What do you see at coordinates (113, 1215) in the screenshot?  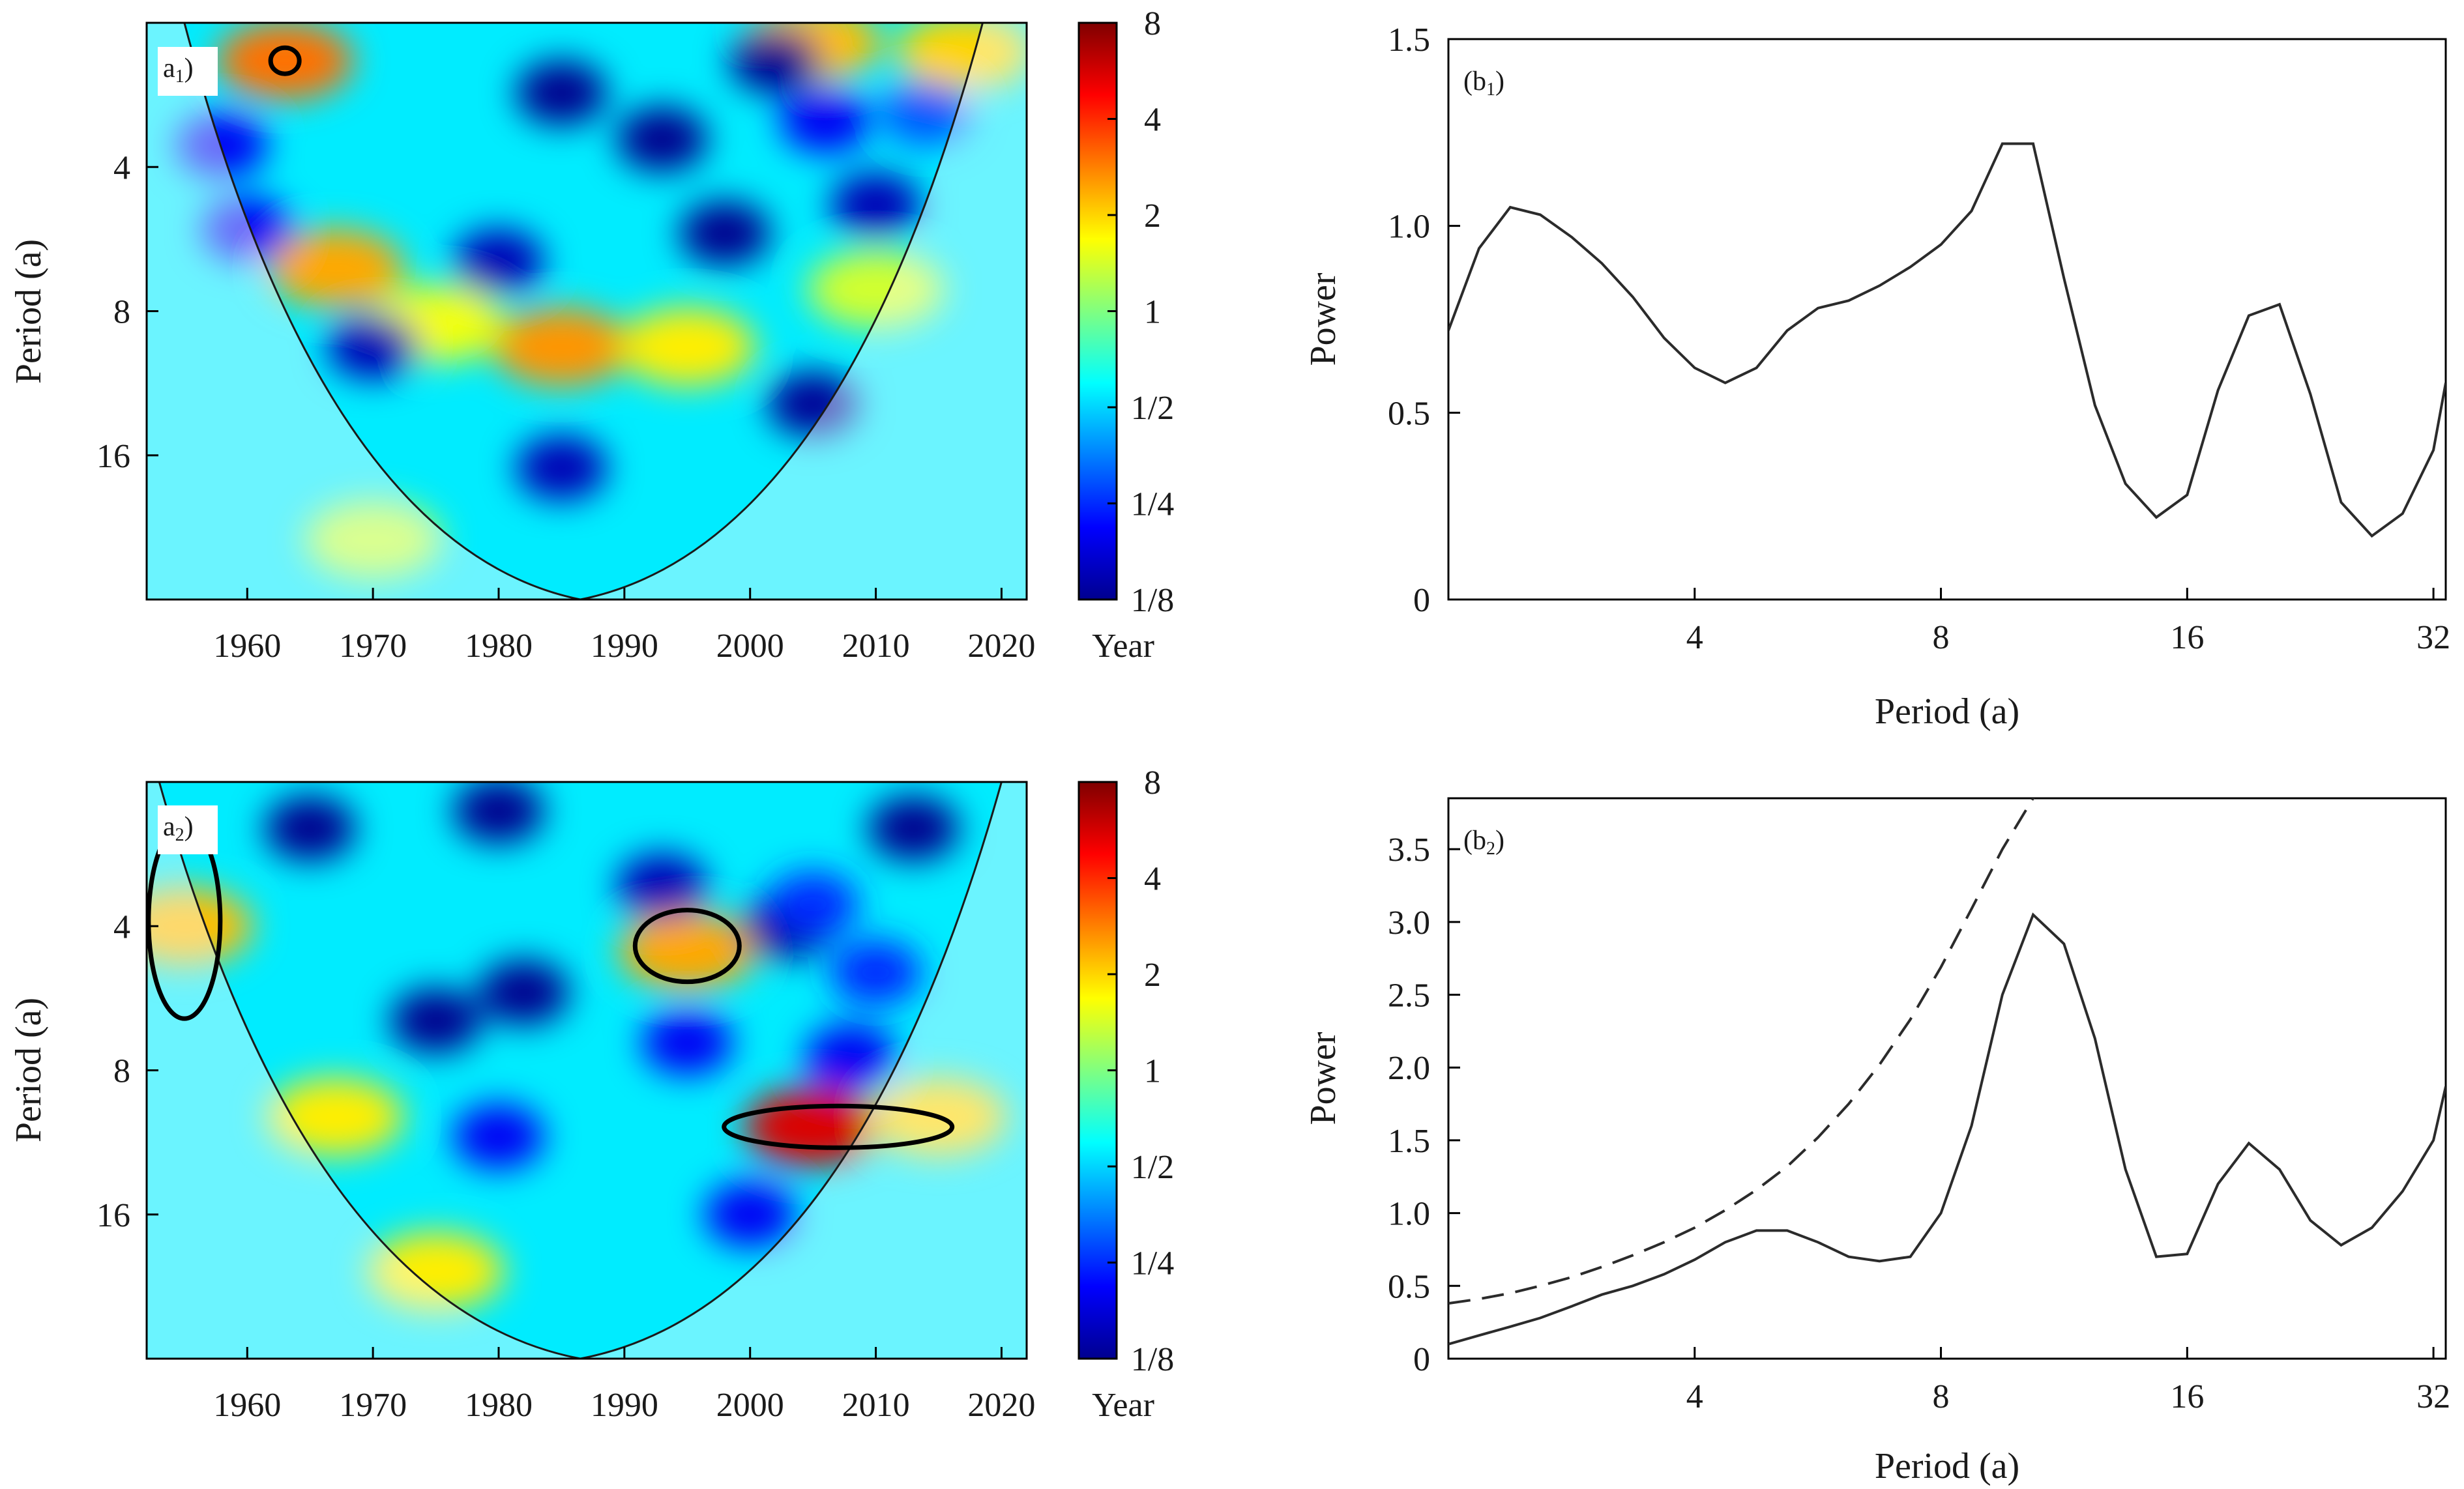 I see `y-tick-label: 16` at bounding box center [113, 1215].